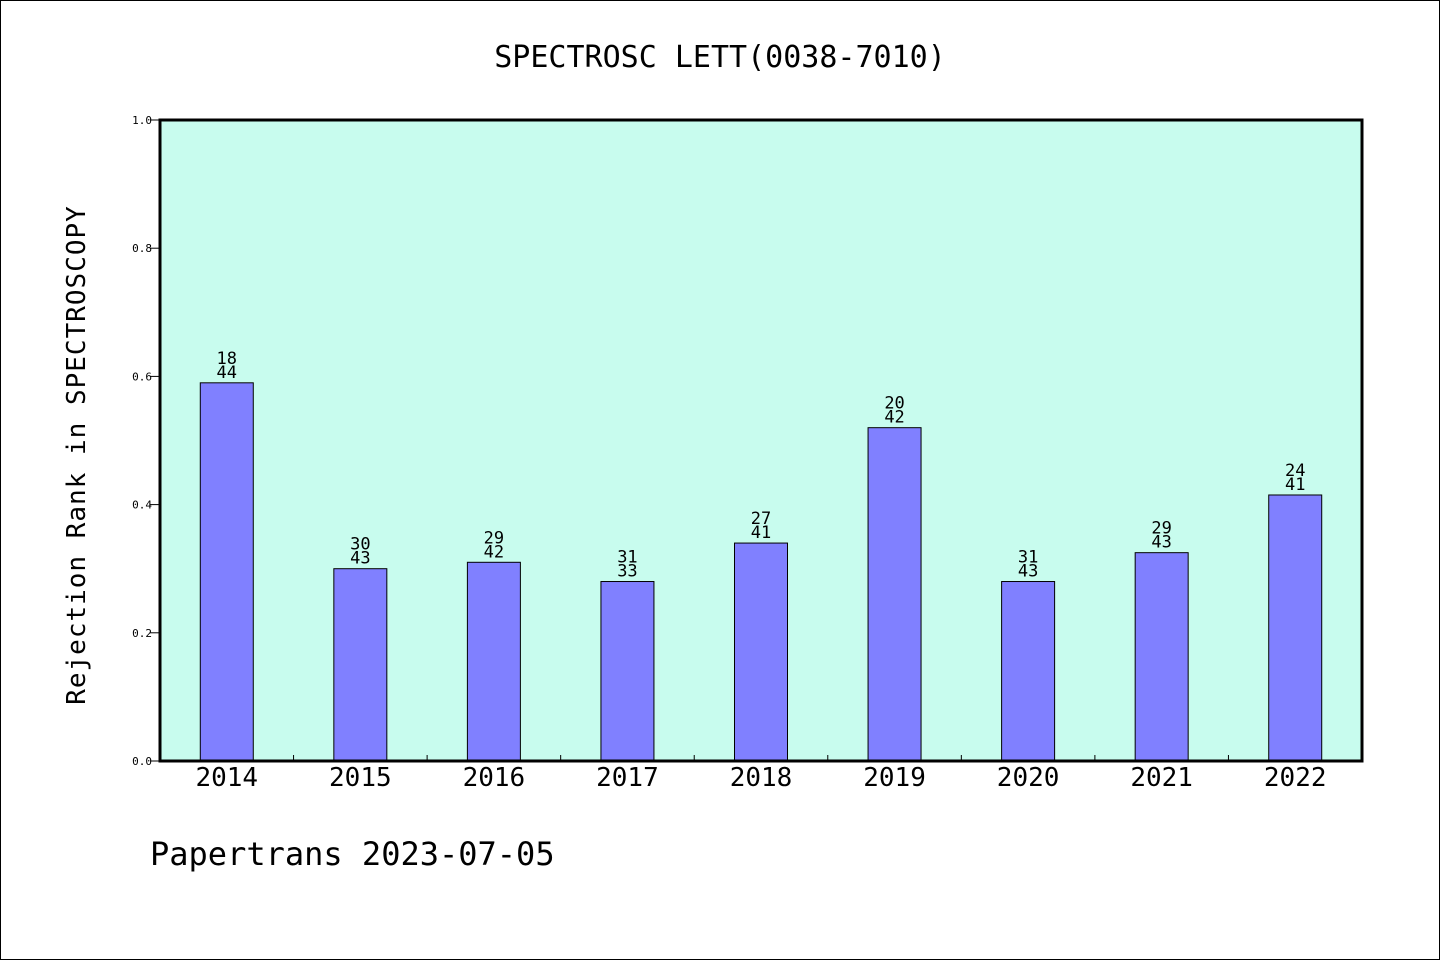 This screenshot has width=1440, height=964. Describe the element at coordinates (494, 538) in the screenshot. I see `bar-label-top-2016: 29` at that location.